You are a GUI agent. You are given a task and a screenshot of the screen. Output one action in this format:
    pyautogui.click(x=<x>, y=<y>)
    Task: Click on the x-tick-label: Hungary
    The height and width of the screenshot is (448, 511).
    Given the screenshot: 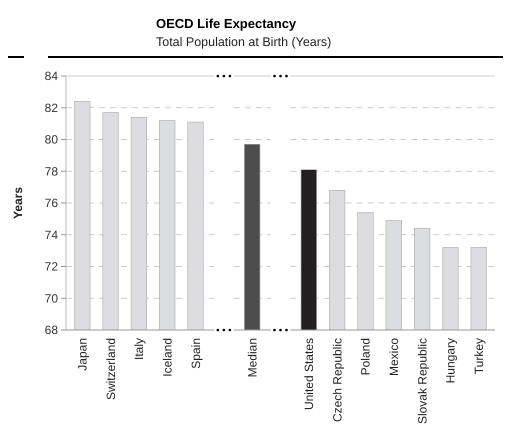 What is the action you would take?
    pyautogui.click(x=451, y=361)
    